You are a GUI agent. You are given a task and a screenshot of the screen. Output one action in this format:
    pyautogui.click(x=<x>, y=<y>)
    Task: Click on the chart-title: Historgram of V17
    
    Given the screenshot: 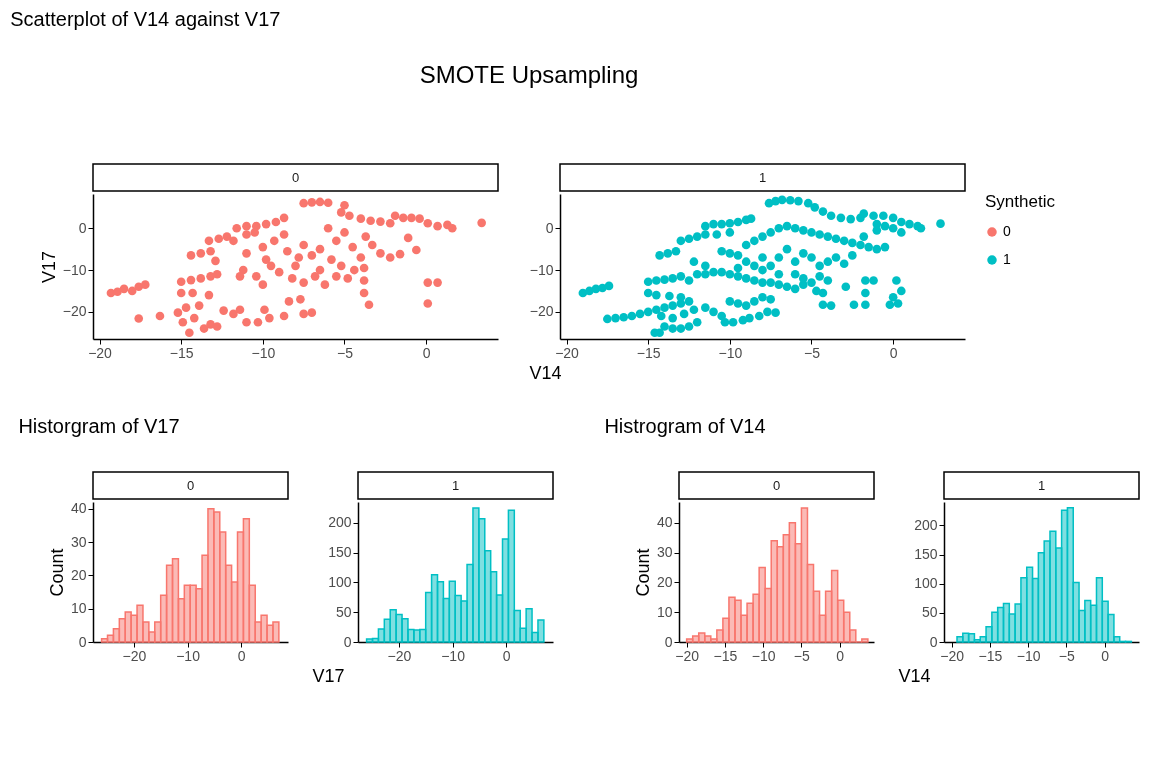 What is the action you would take?
    pyautogui.click(x=99, y=426)
    